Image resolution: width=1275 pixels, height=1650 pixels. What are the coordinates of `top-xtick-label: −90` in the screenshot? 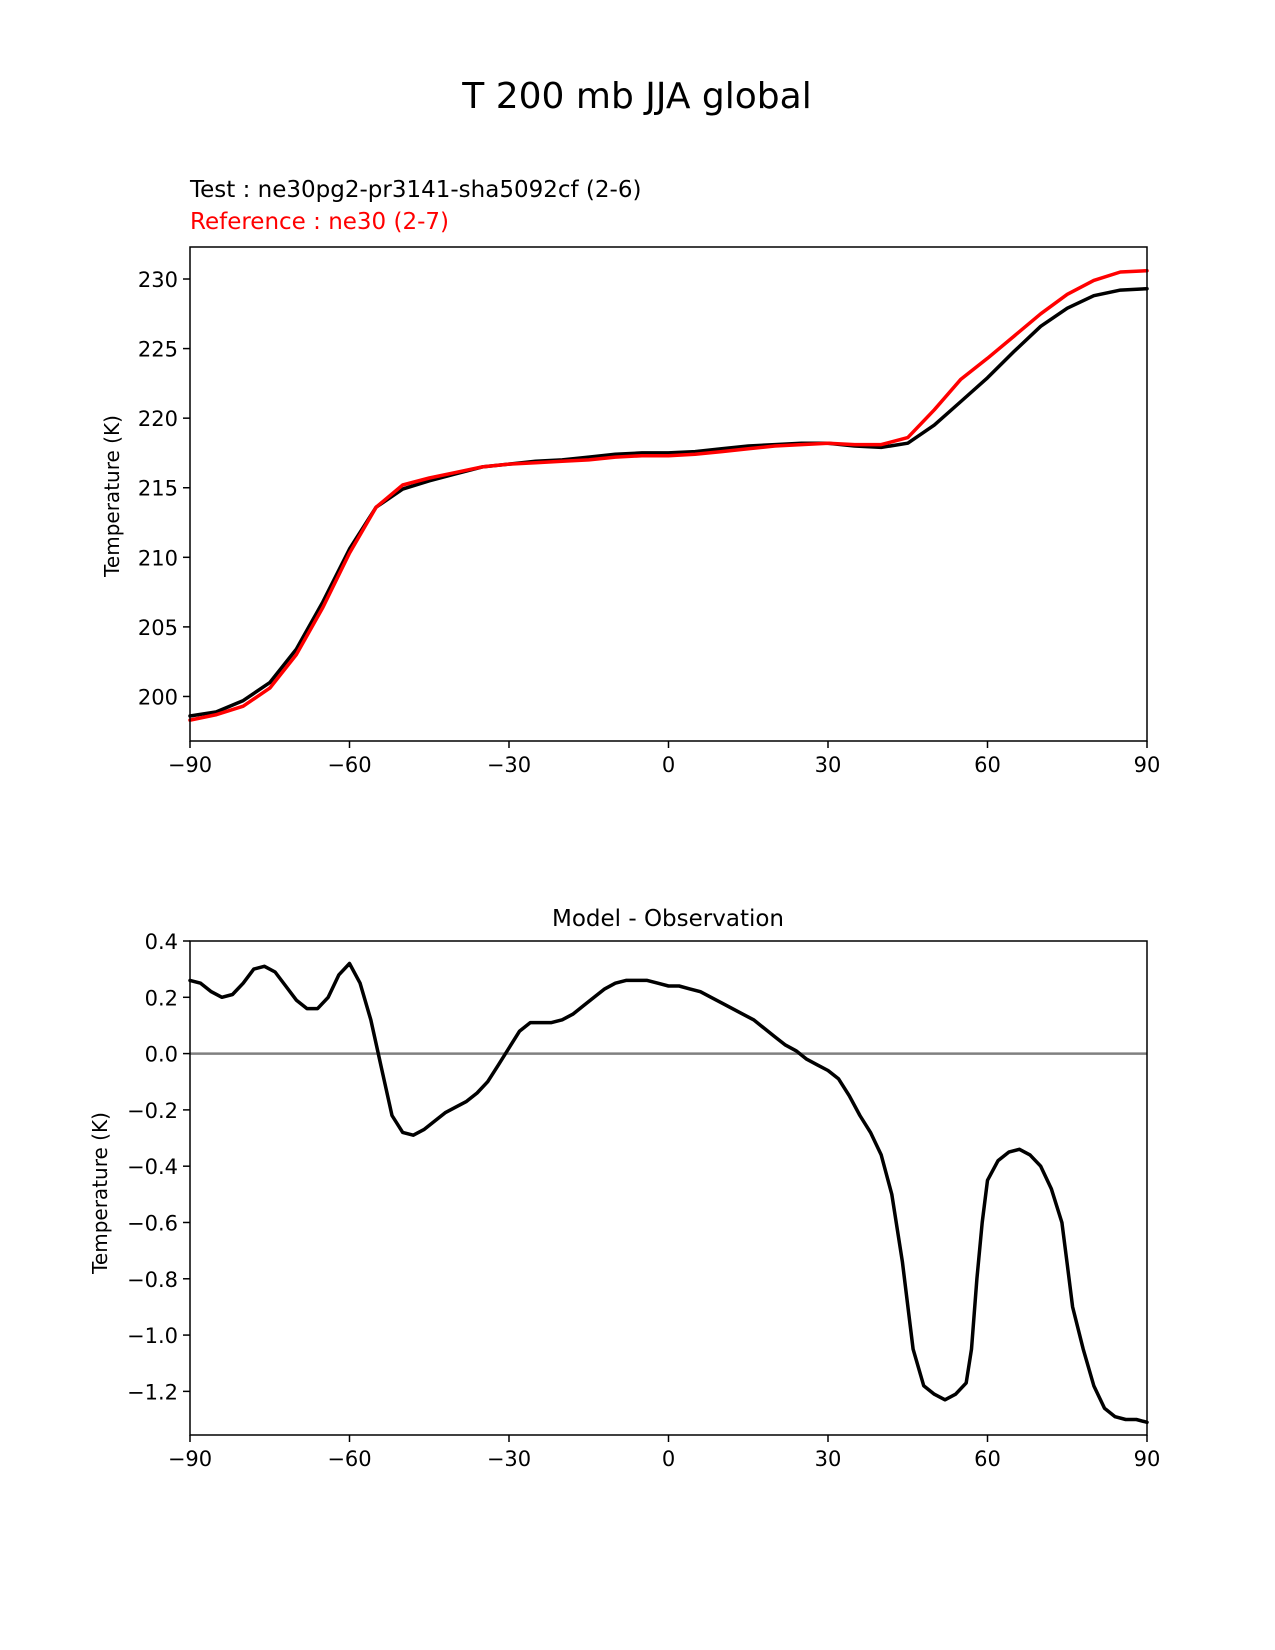 It's located at (190, 765).